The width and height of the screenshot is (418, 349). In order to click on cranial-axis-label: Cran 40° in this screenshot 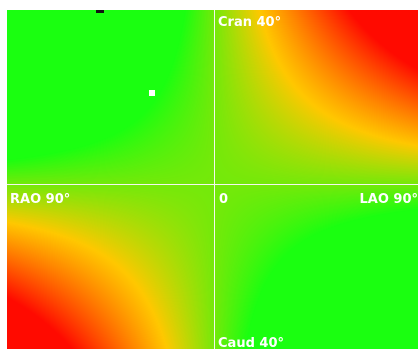, I will do `click(250, 22)`.